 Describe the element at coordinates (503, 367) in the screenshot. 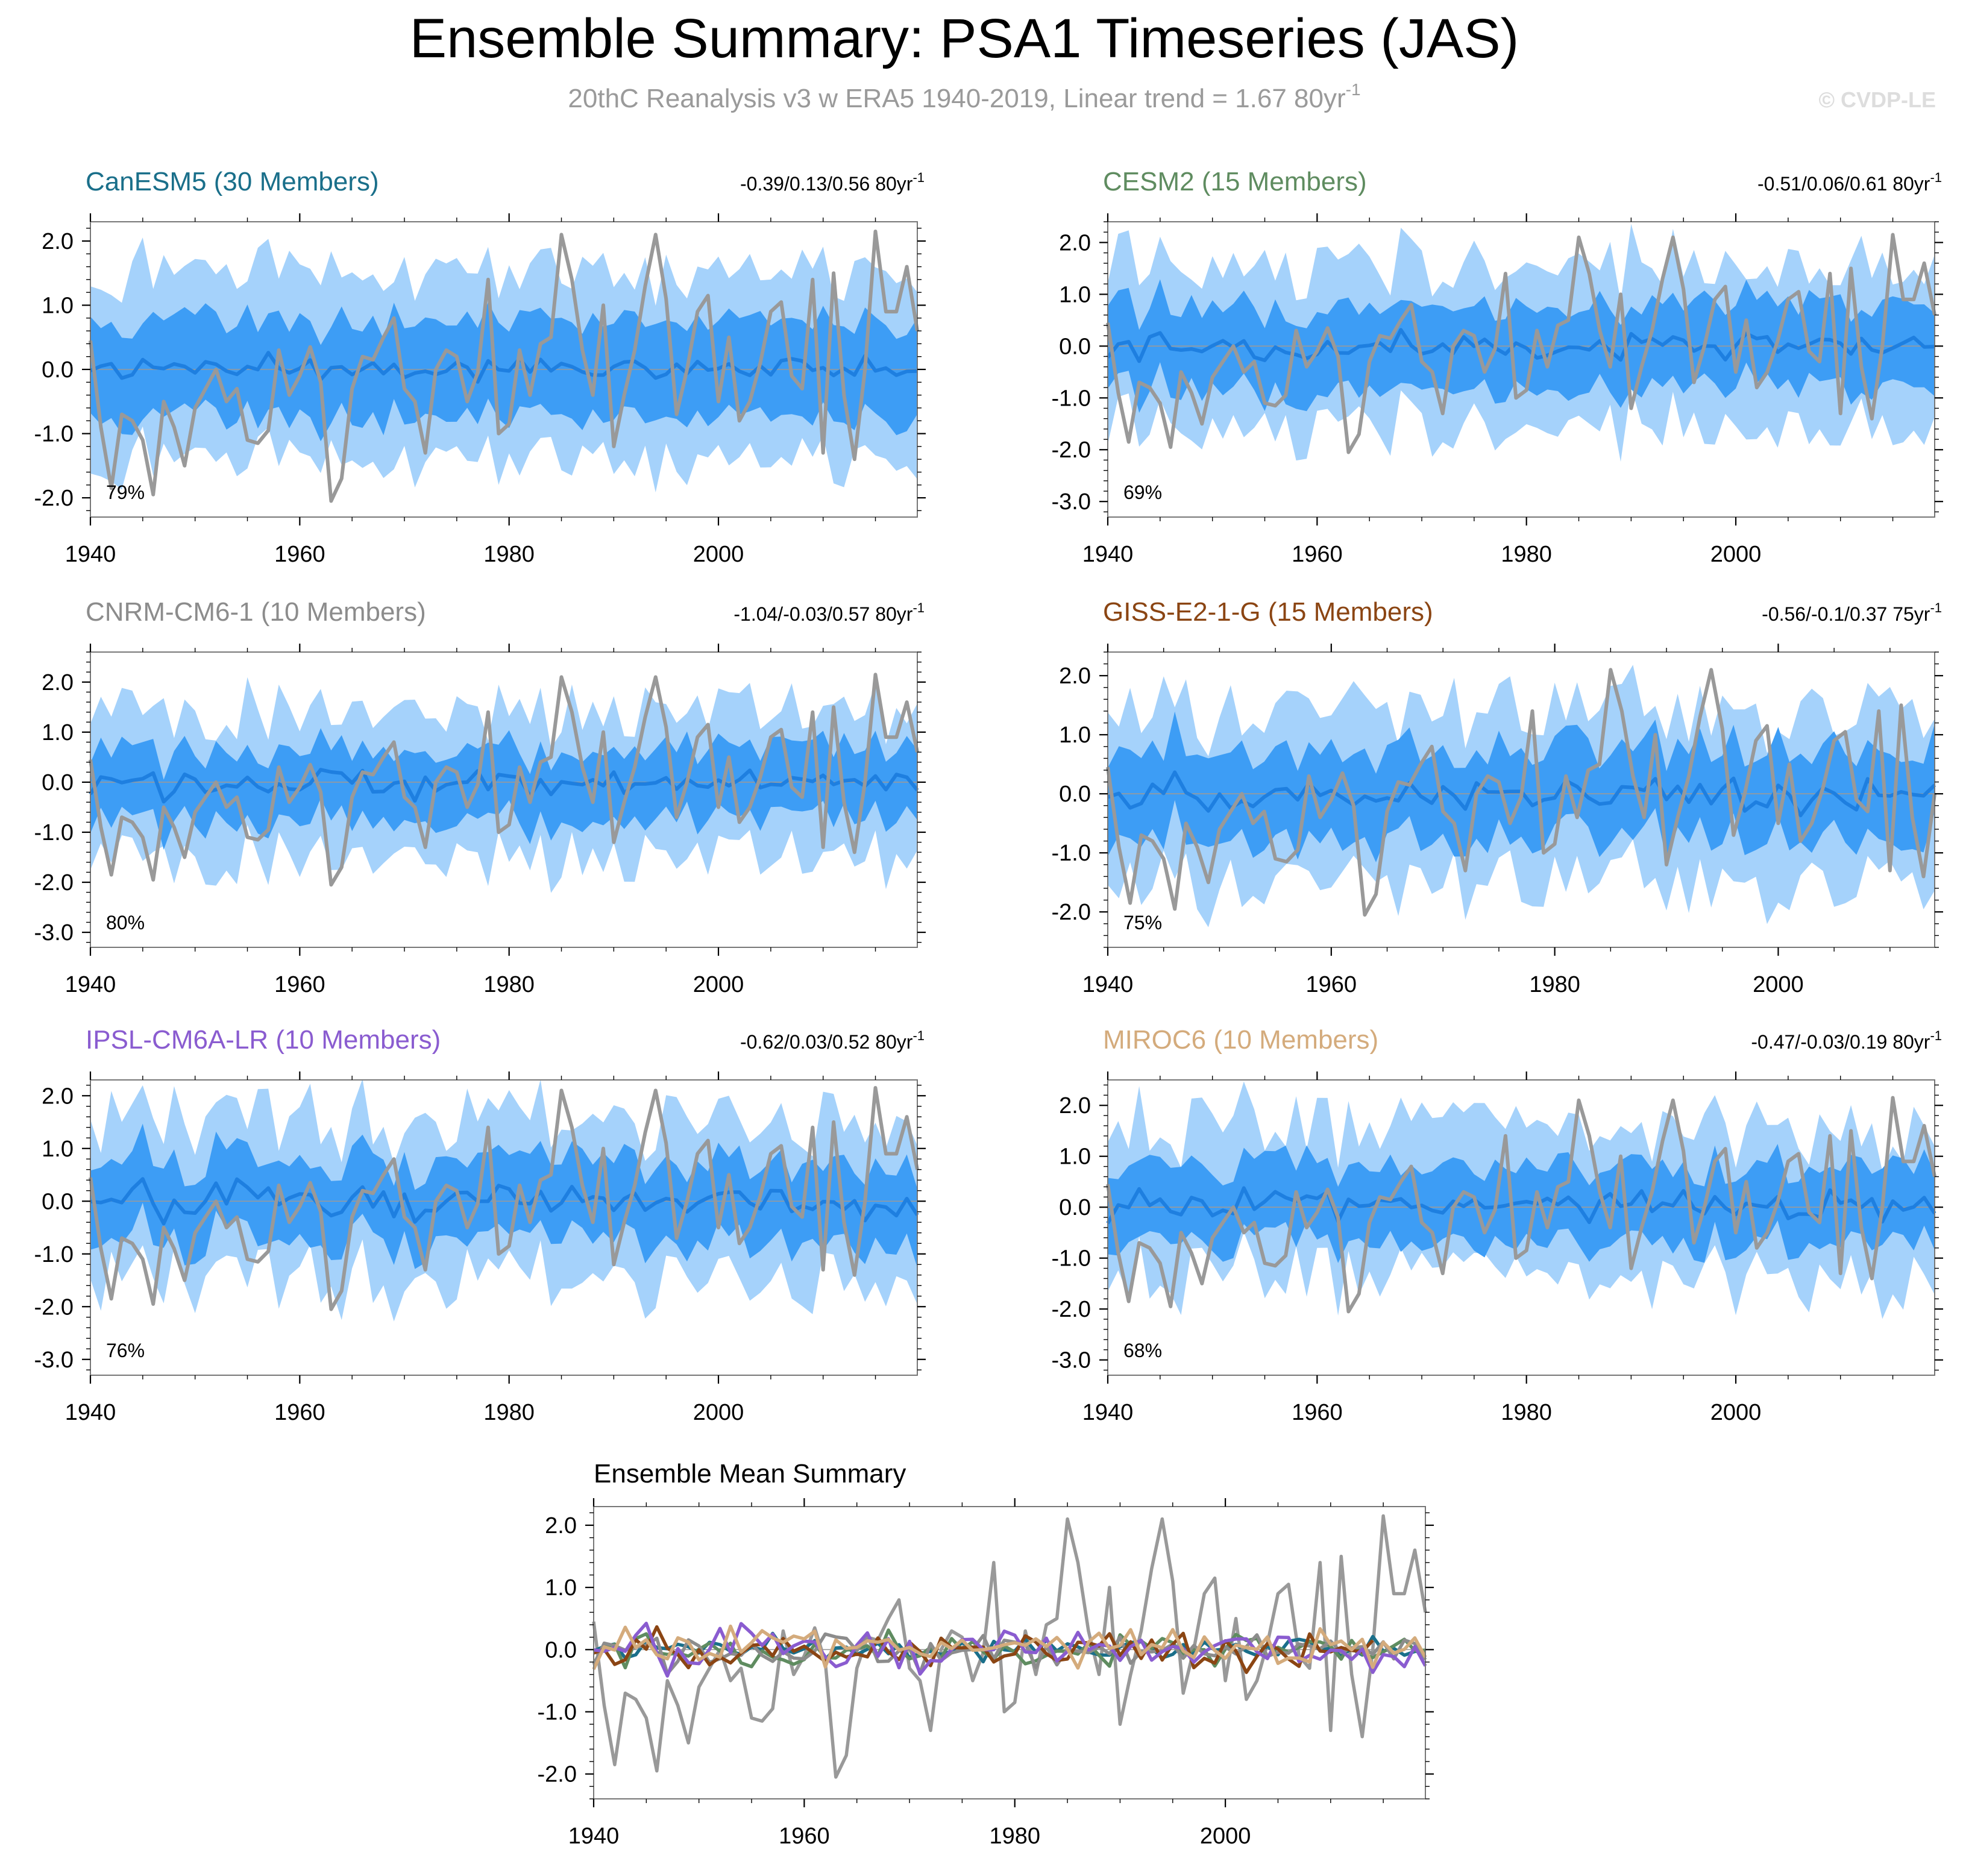

I see `canesm5-ensemble-mean-line` at that location.